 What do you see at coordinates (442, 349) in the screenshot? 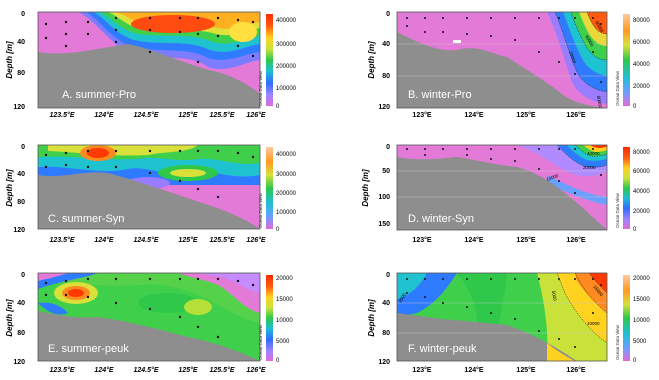
I see `panel-label: F. winter-peuk` at bounding box center [442, 349].